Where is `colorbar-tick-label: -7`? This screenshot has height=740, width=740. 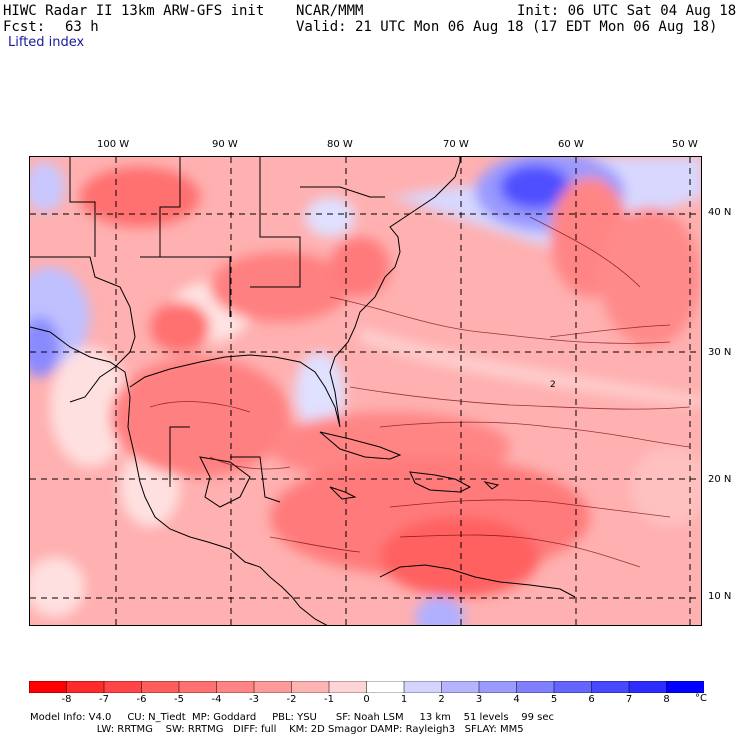
colorbar-tick-label: -7 is located at coordinates (104, 699).